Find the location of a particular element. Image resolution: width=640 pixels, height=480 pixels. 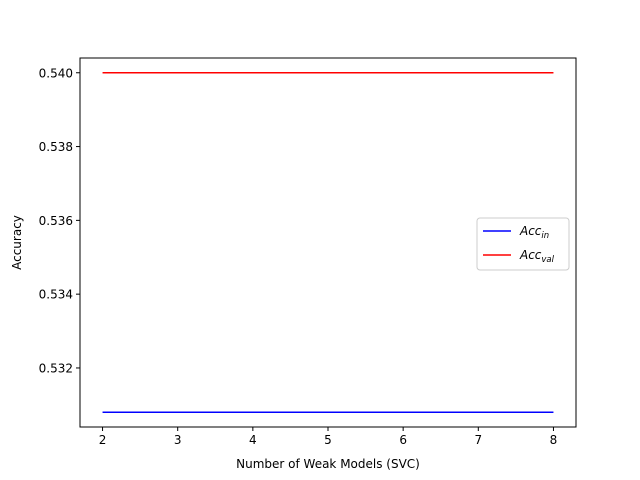

legend-label: Accin is located at coordinates (534, 232).